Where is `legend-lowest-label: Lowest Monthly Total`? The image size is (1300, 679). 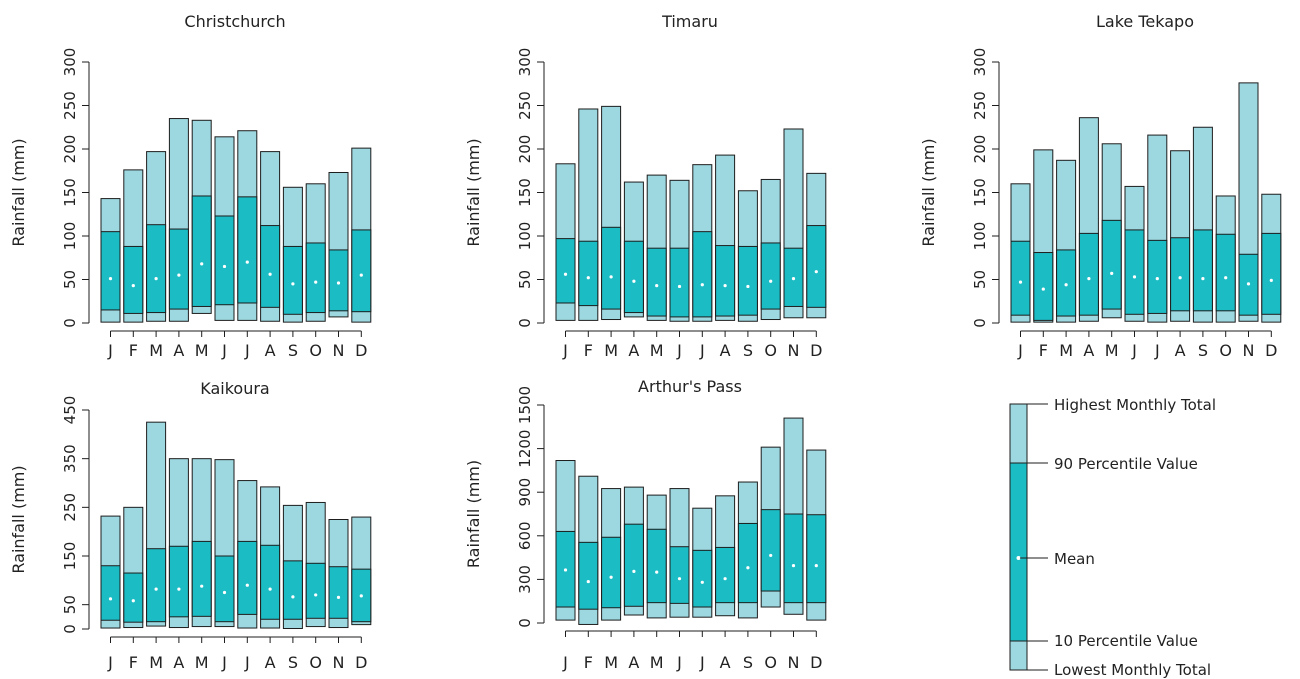 legend-lowest-label: Lowest Monthly Total is located at coordinates (1132, 670).